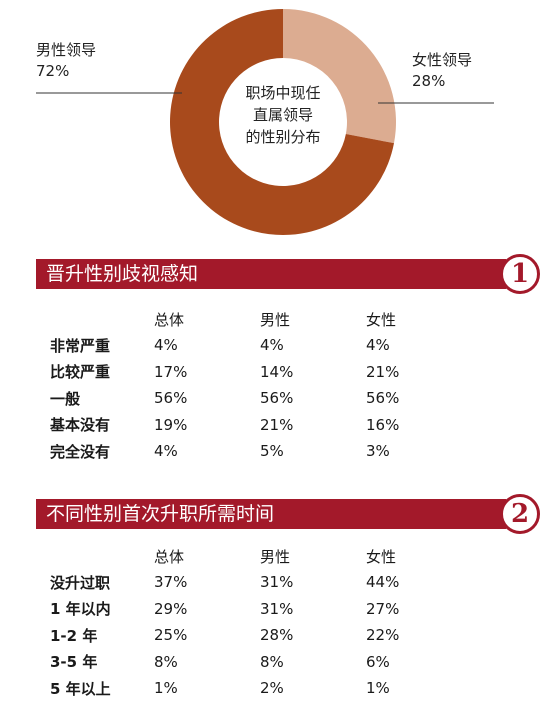 The height and width of the screenshot is (714, 550). What do you see at coordinates (520, 514) in the screenshot?
I see `section-2-badge: 2` at bounding box center [520, 514].